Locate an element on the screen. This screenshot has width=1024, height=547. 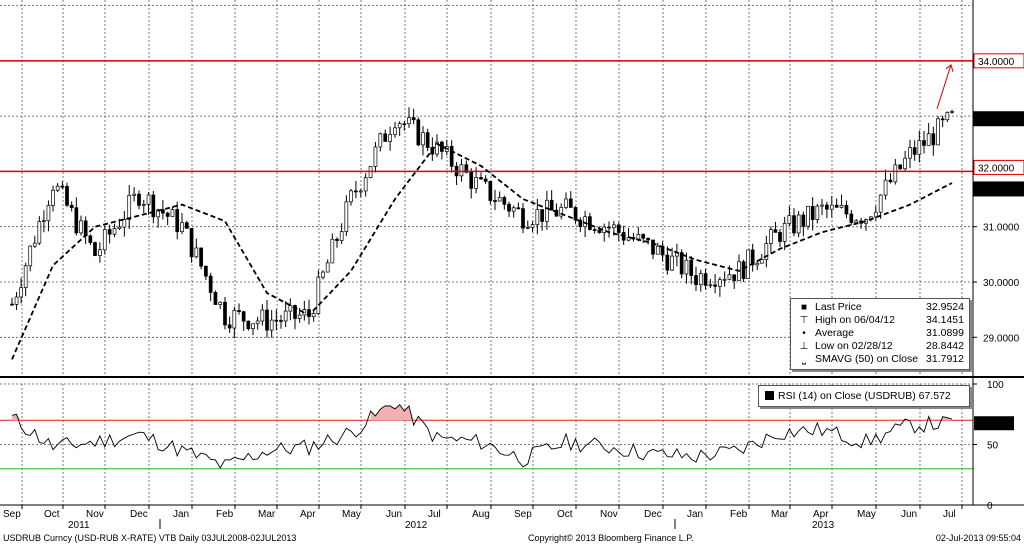
trend-arrow is located at coordinates (945, 86).